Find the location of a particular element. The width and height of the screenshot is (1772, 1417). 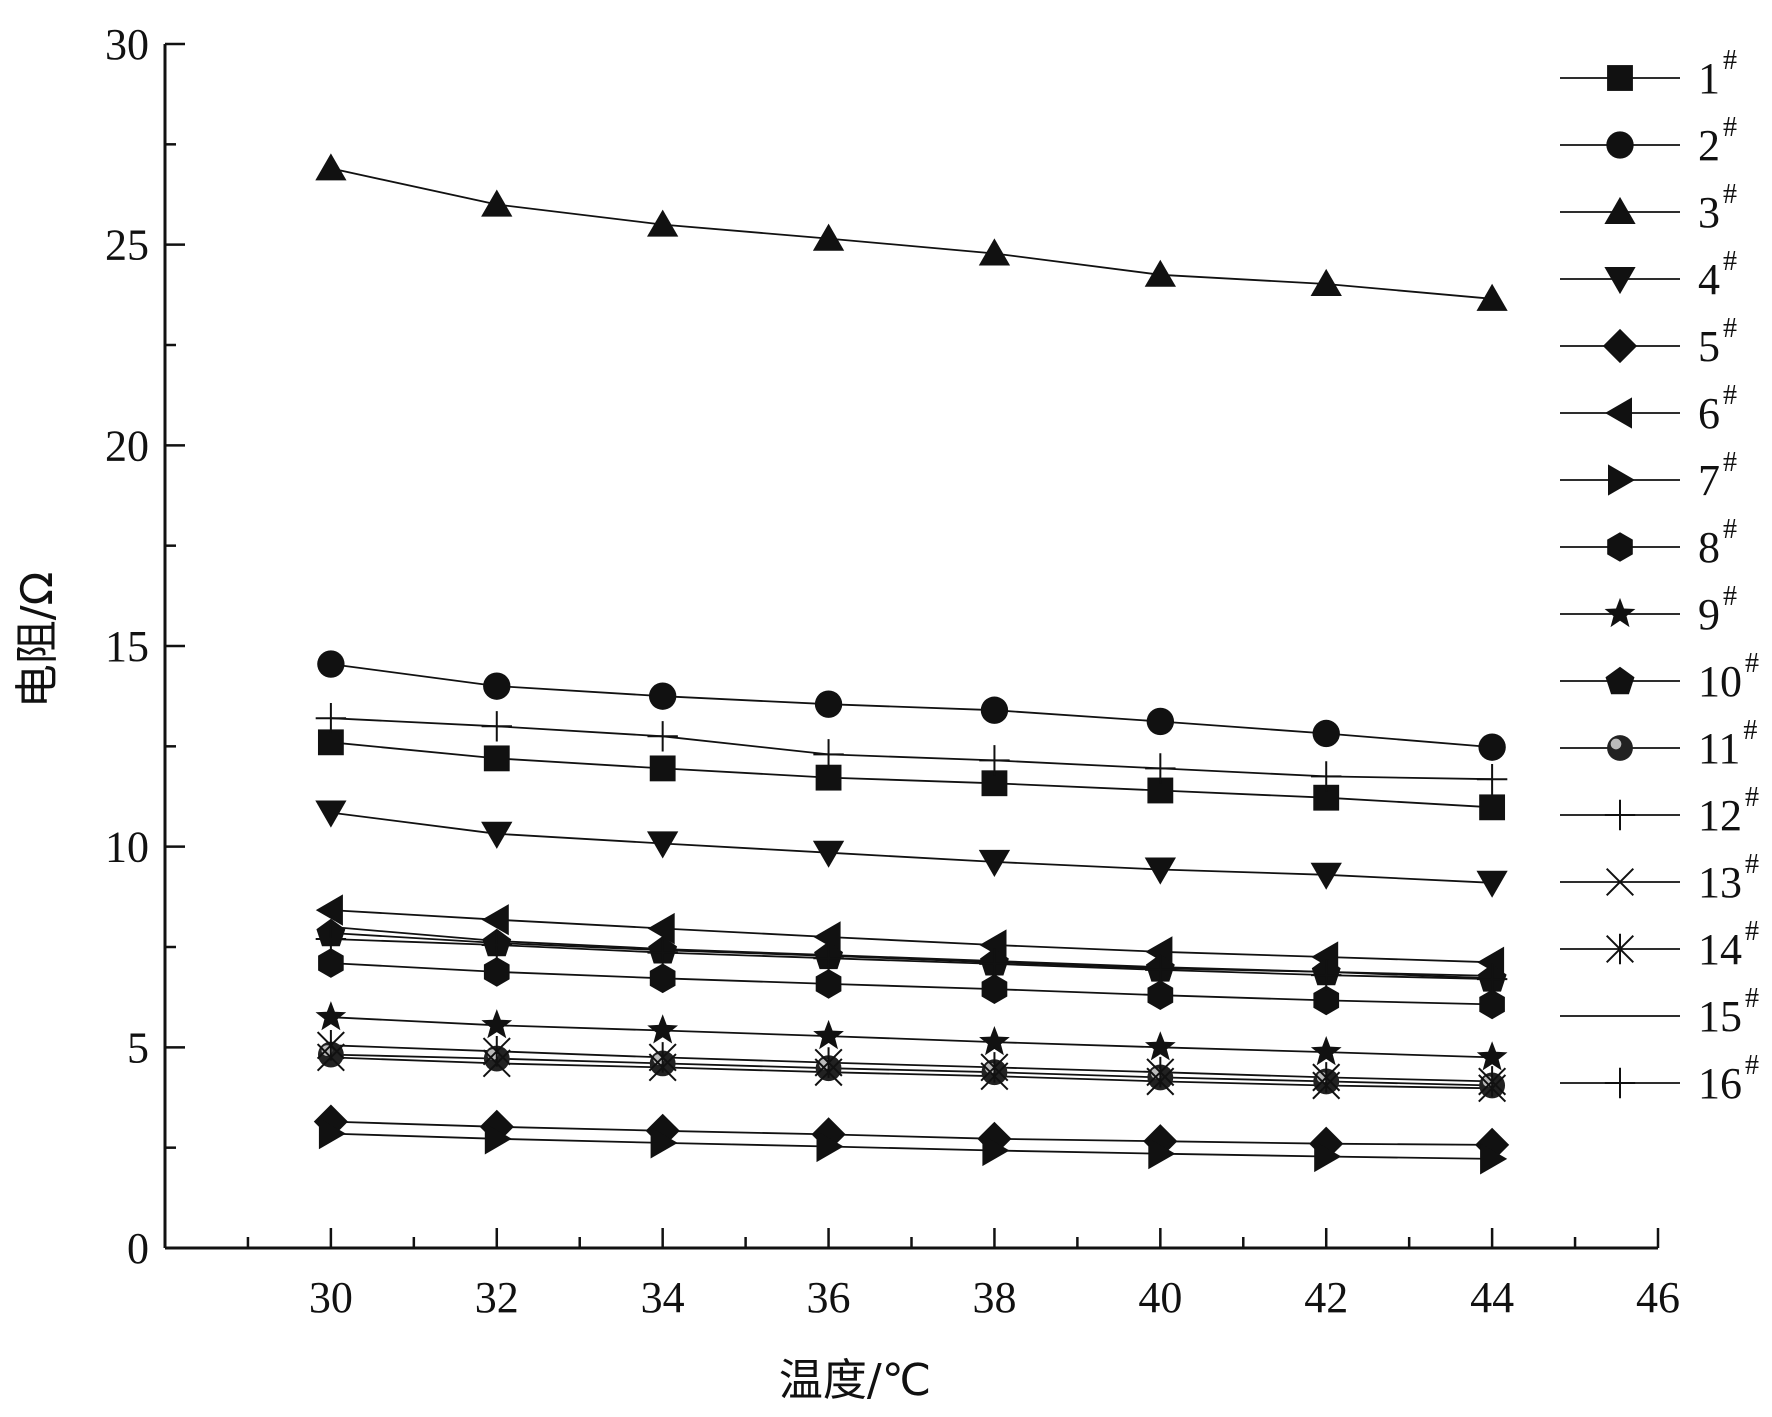

legend-label: 14 # is located at coordinates (1728, 945).